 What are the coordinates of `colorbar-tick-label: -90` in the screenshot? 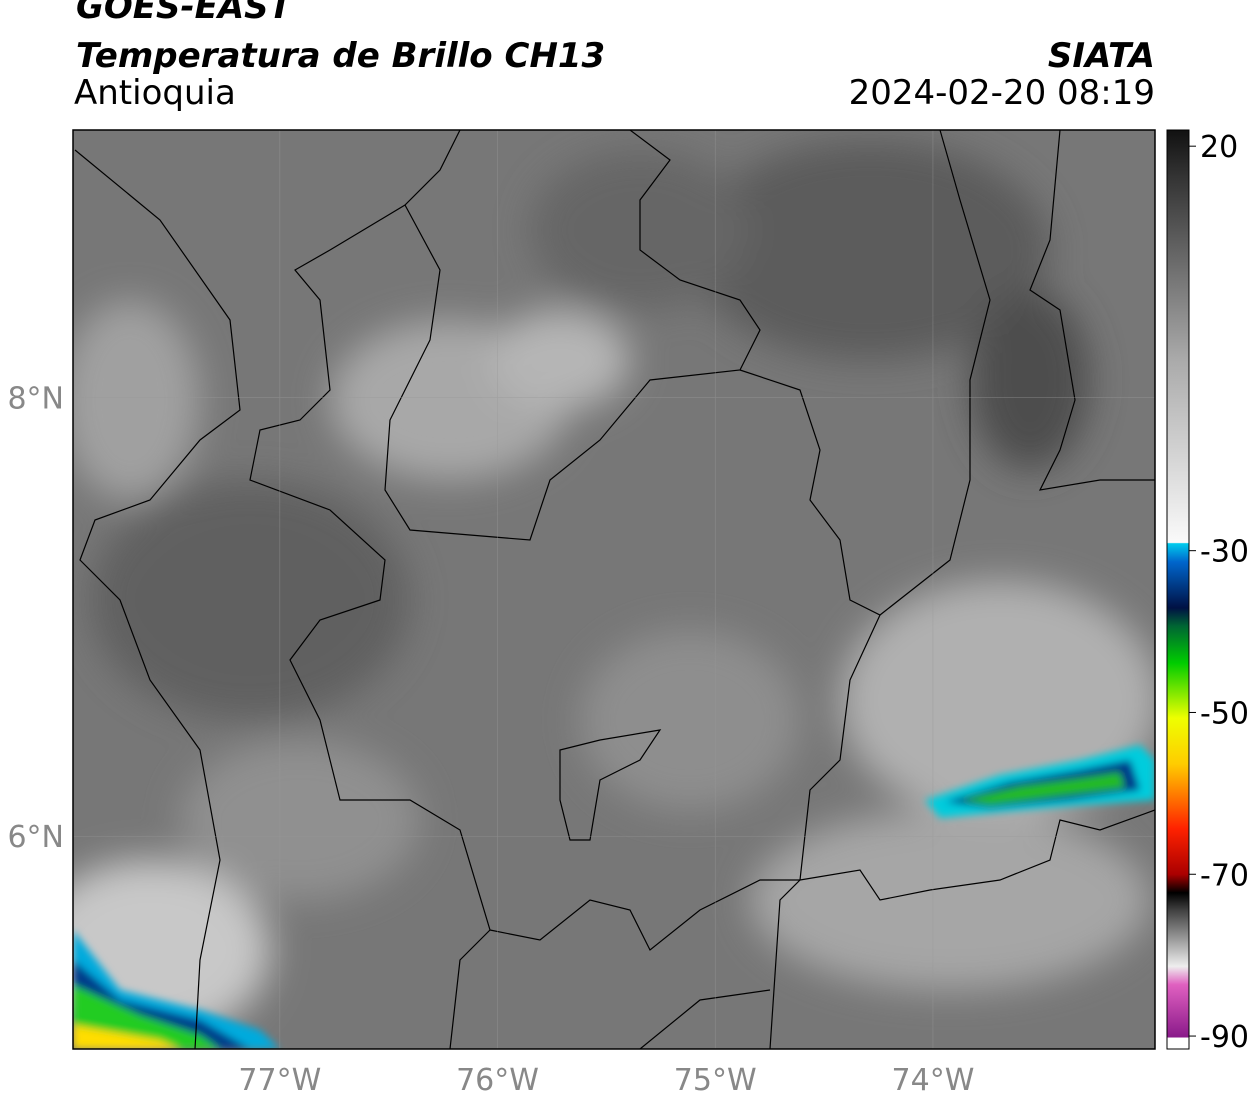 It's located at (1224, 1037).